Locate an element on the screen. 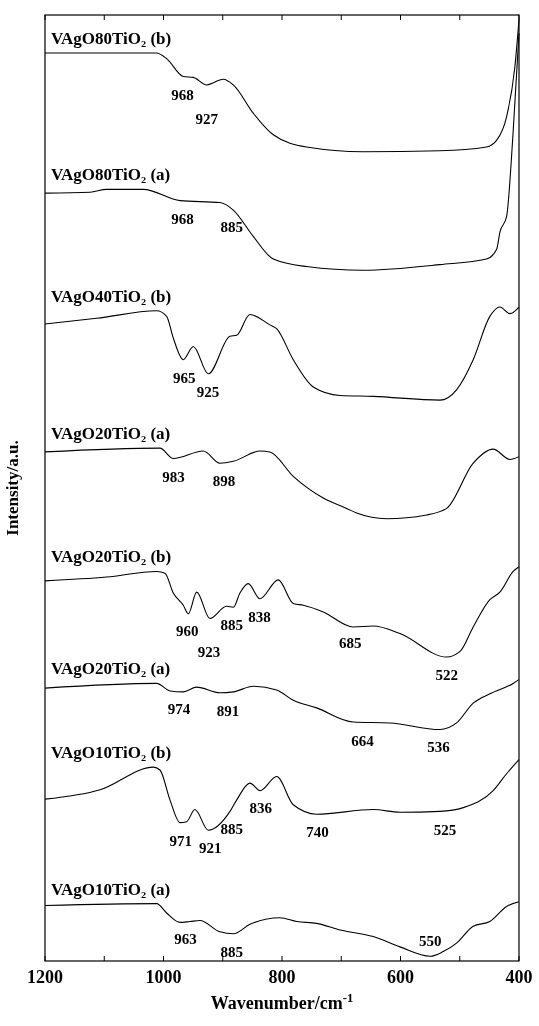 The height and width of the screenshot is (1026, 539). annotation: 983 is located at coordinates (173, 476).